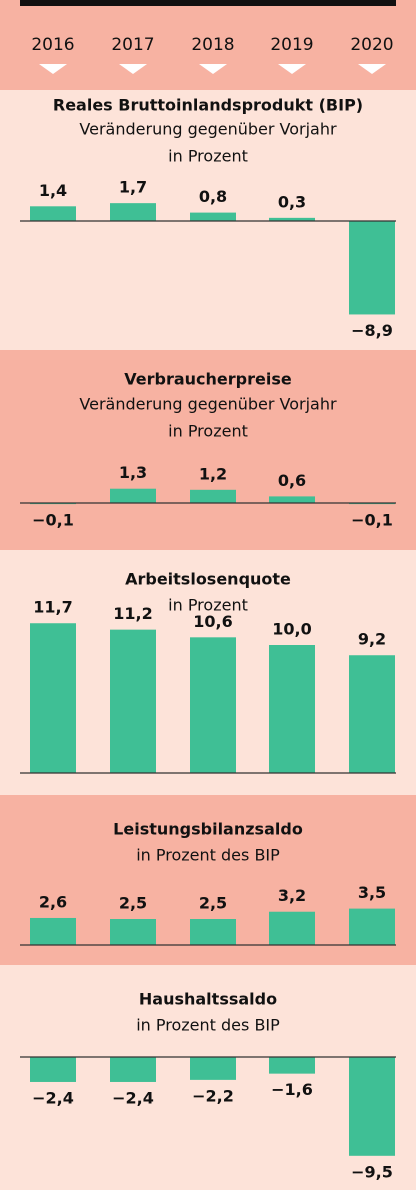  Describe the element at coordinates (372, 892) in the screenshot. I see `value-label: 3,5` at that location.